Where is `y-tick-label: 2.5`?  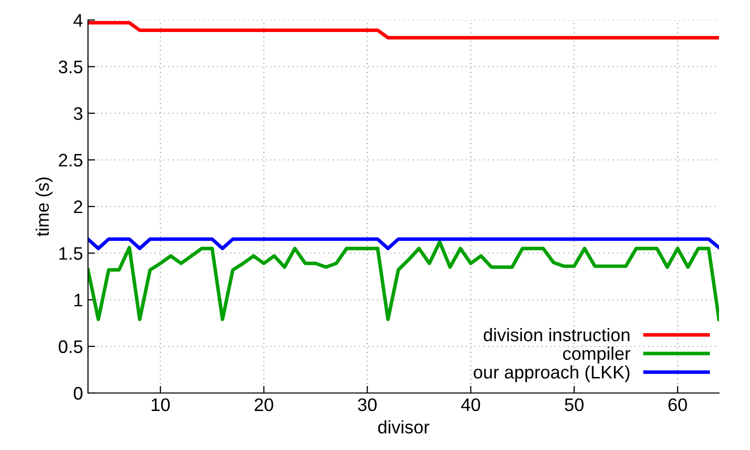 y-tick-label: 2.5 is located at coordinates (70, 160).